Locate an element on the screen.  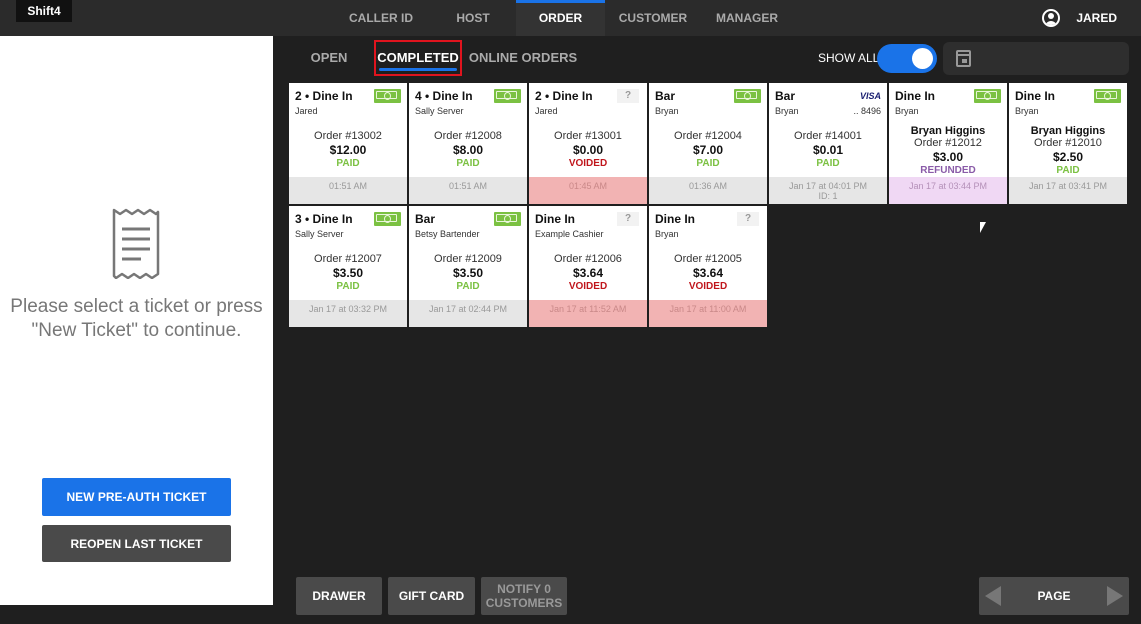
ticket-body: Order #12009 $3.50 PAID is located at coordinates (468, 269).